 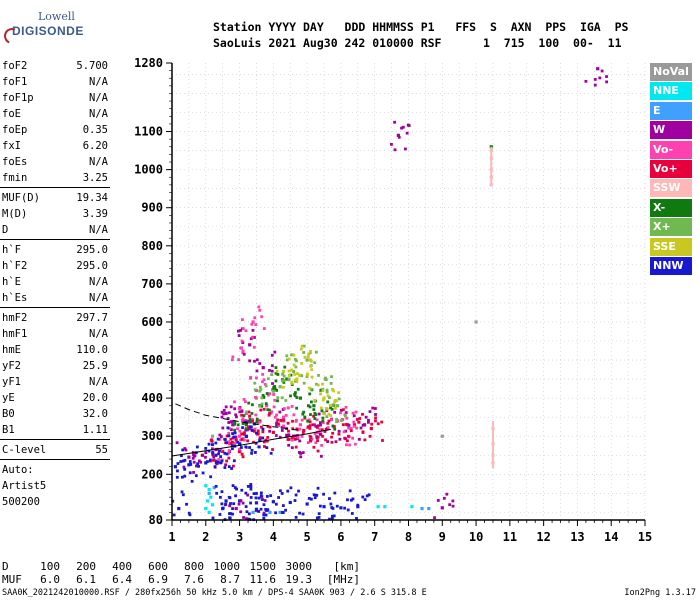 I want to click on data-point-x-, so click(x=337, y=406).